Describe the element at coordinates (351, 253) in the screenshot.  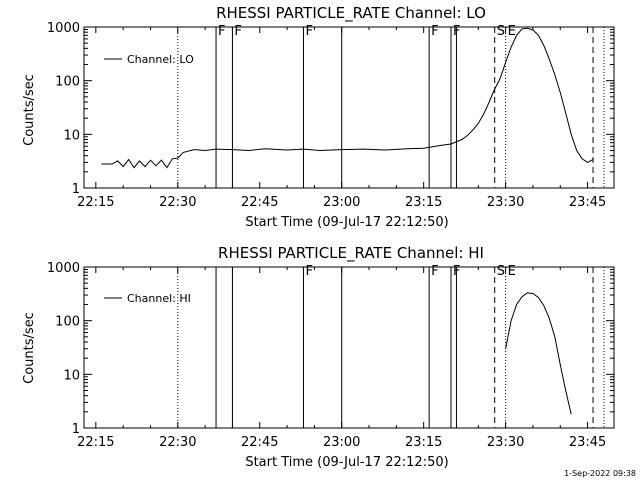
I see `chart-title: RHESSI PARTICLE_RATE Channel: HI` at that location.